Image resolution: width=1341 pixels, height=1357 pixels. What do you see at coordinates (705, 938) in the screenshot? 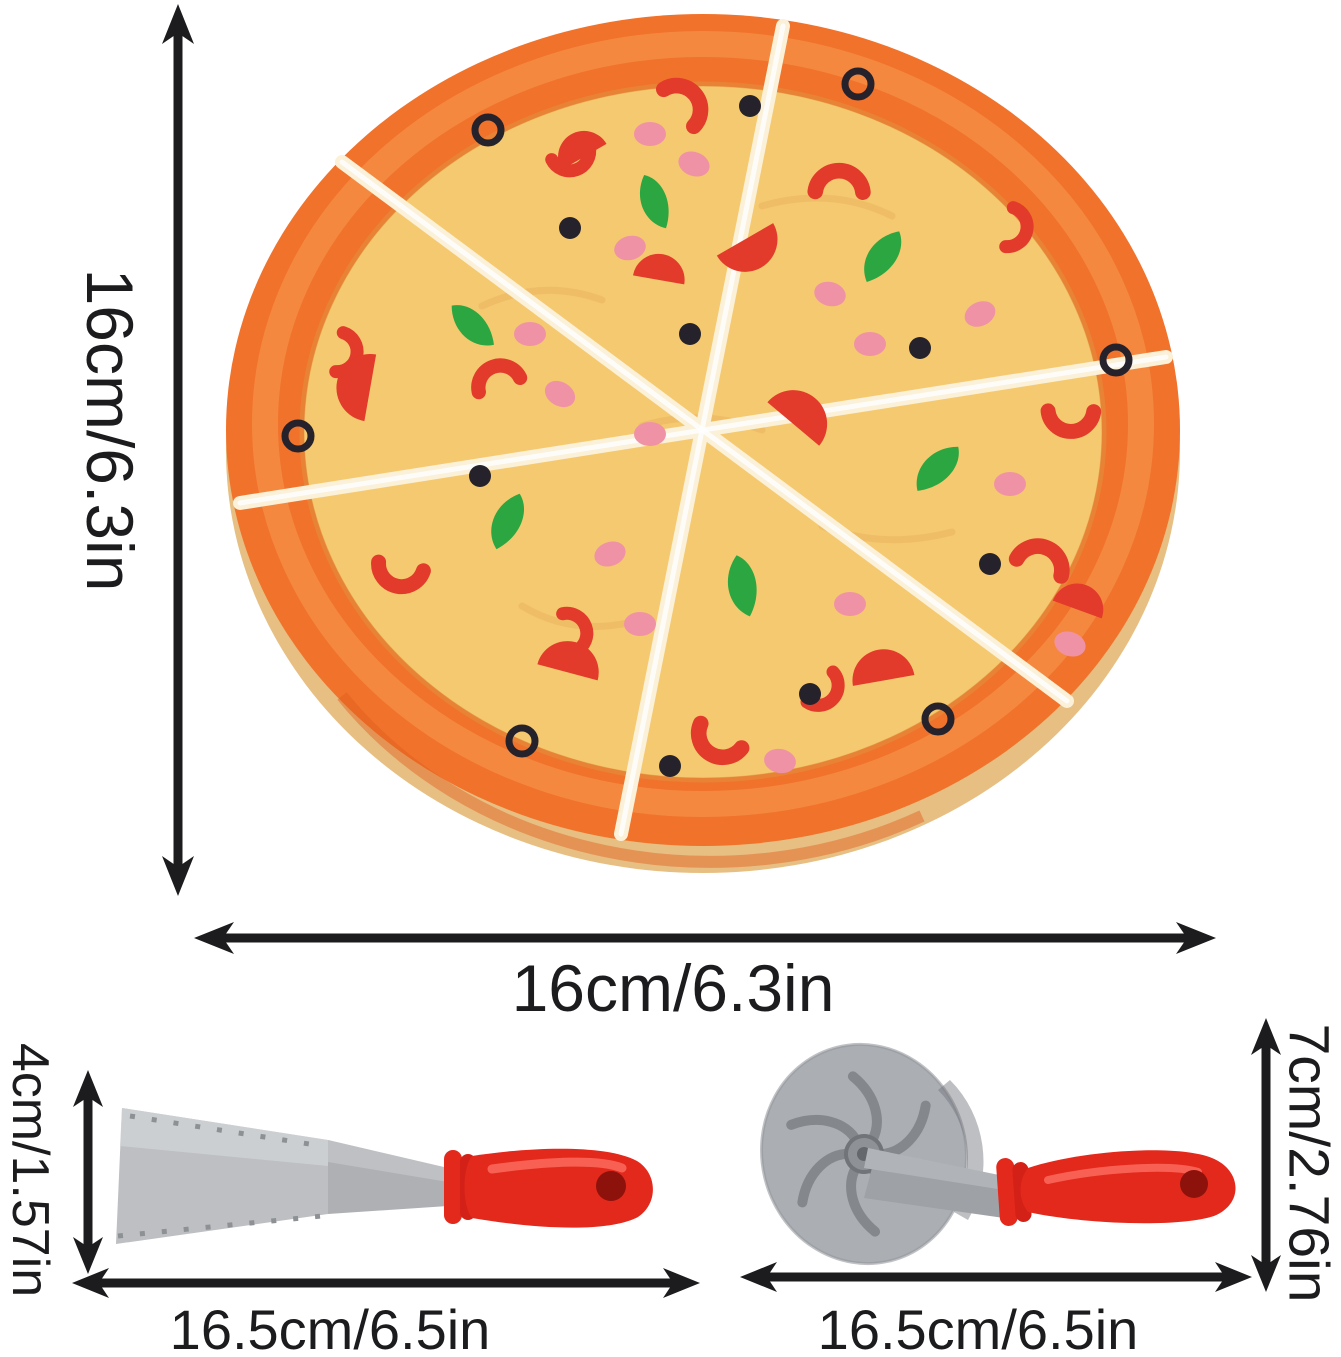
I see `pizza-width-arrow` at bounding box center [705, 938].